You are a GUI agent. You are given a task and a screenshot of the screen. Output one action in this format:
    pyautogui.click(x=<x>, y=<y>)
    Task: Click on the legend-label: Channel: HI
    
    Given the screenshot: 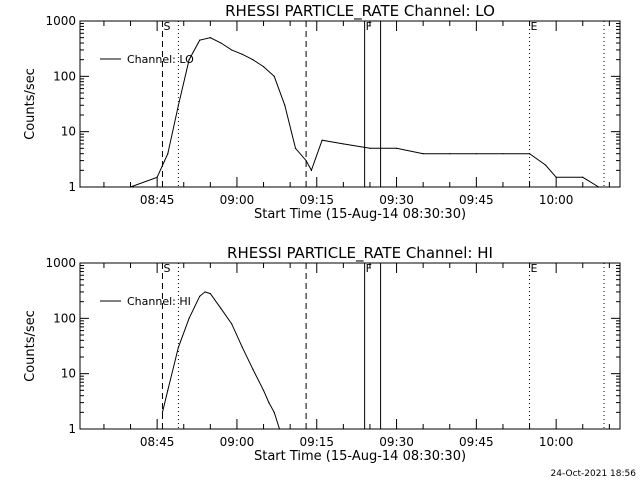 What is the action you would take?
    pyautogui.click(x=159, y=301)
    